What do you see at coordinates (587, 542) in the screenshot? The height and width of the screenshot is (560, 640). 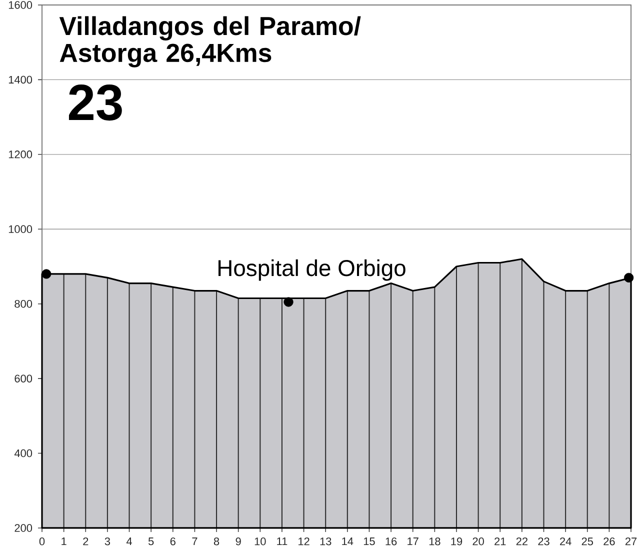 I see `x-tick-label: 25` at bounding box center [587, 542].